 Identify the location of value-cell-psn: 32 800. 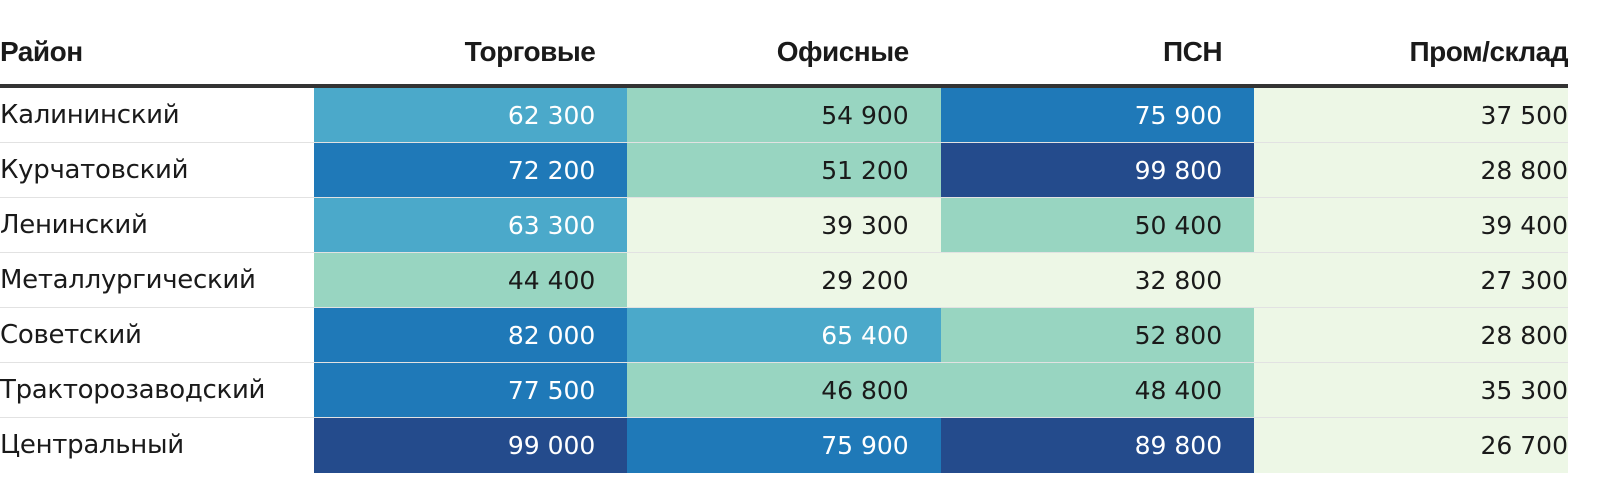
(1097, 280).